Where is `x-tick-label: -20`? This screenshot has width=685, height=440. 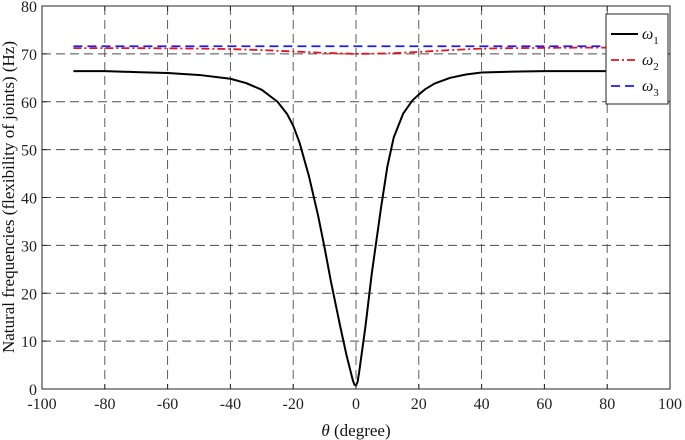 x-tick-label: -20 is located at coordinates (293, 404).